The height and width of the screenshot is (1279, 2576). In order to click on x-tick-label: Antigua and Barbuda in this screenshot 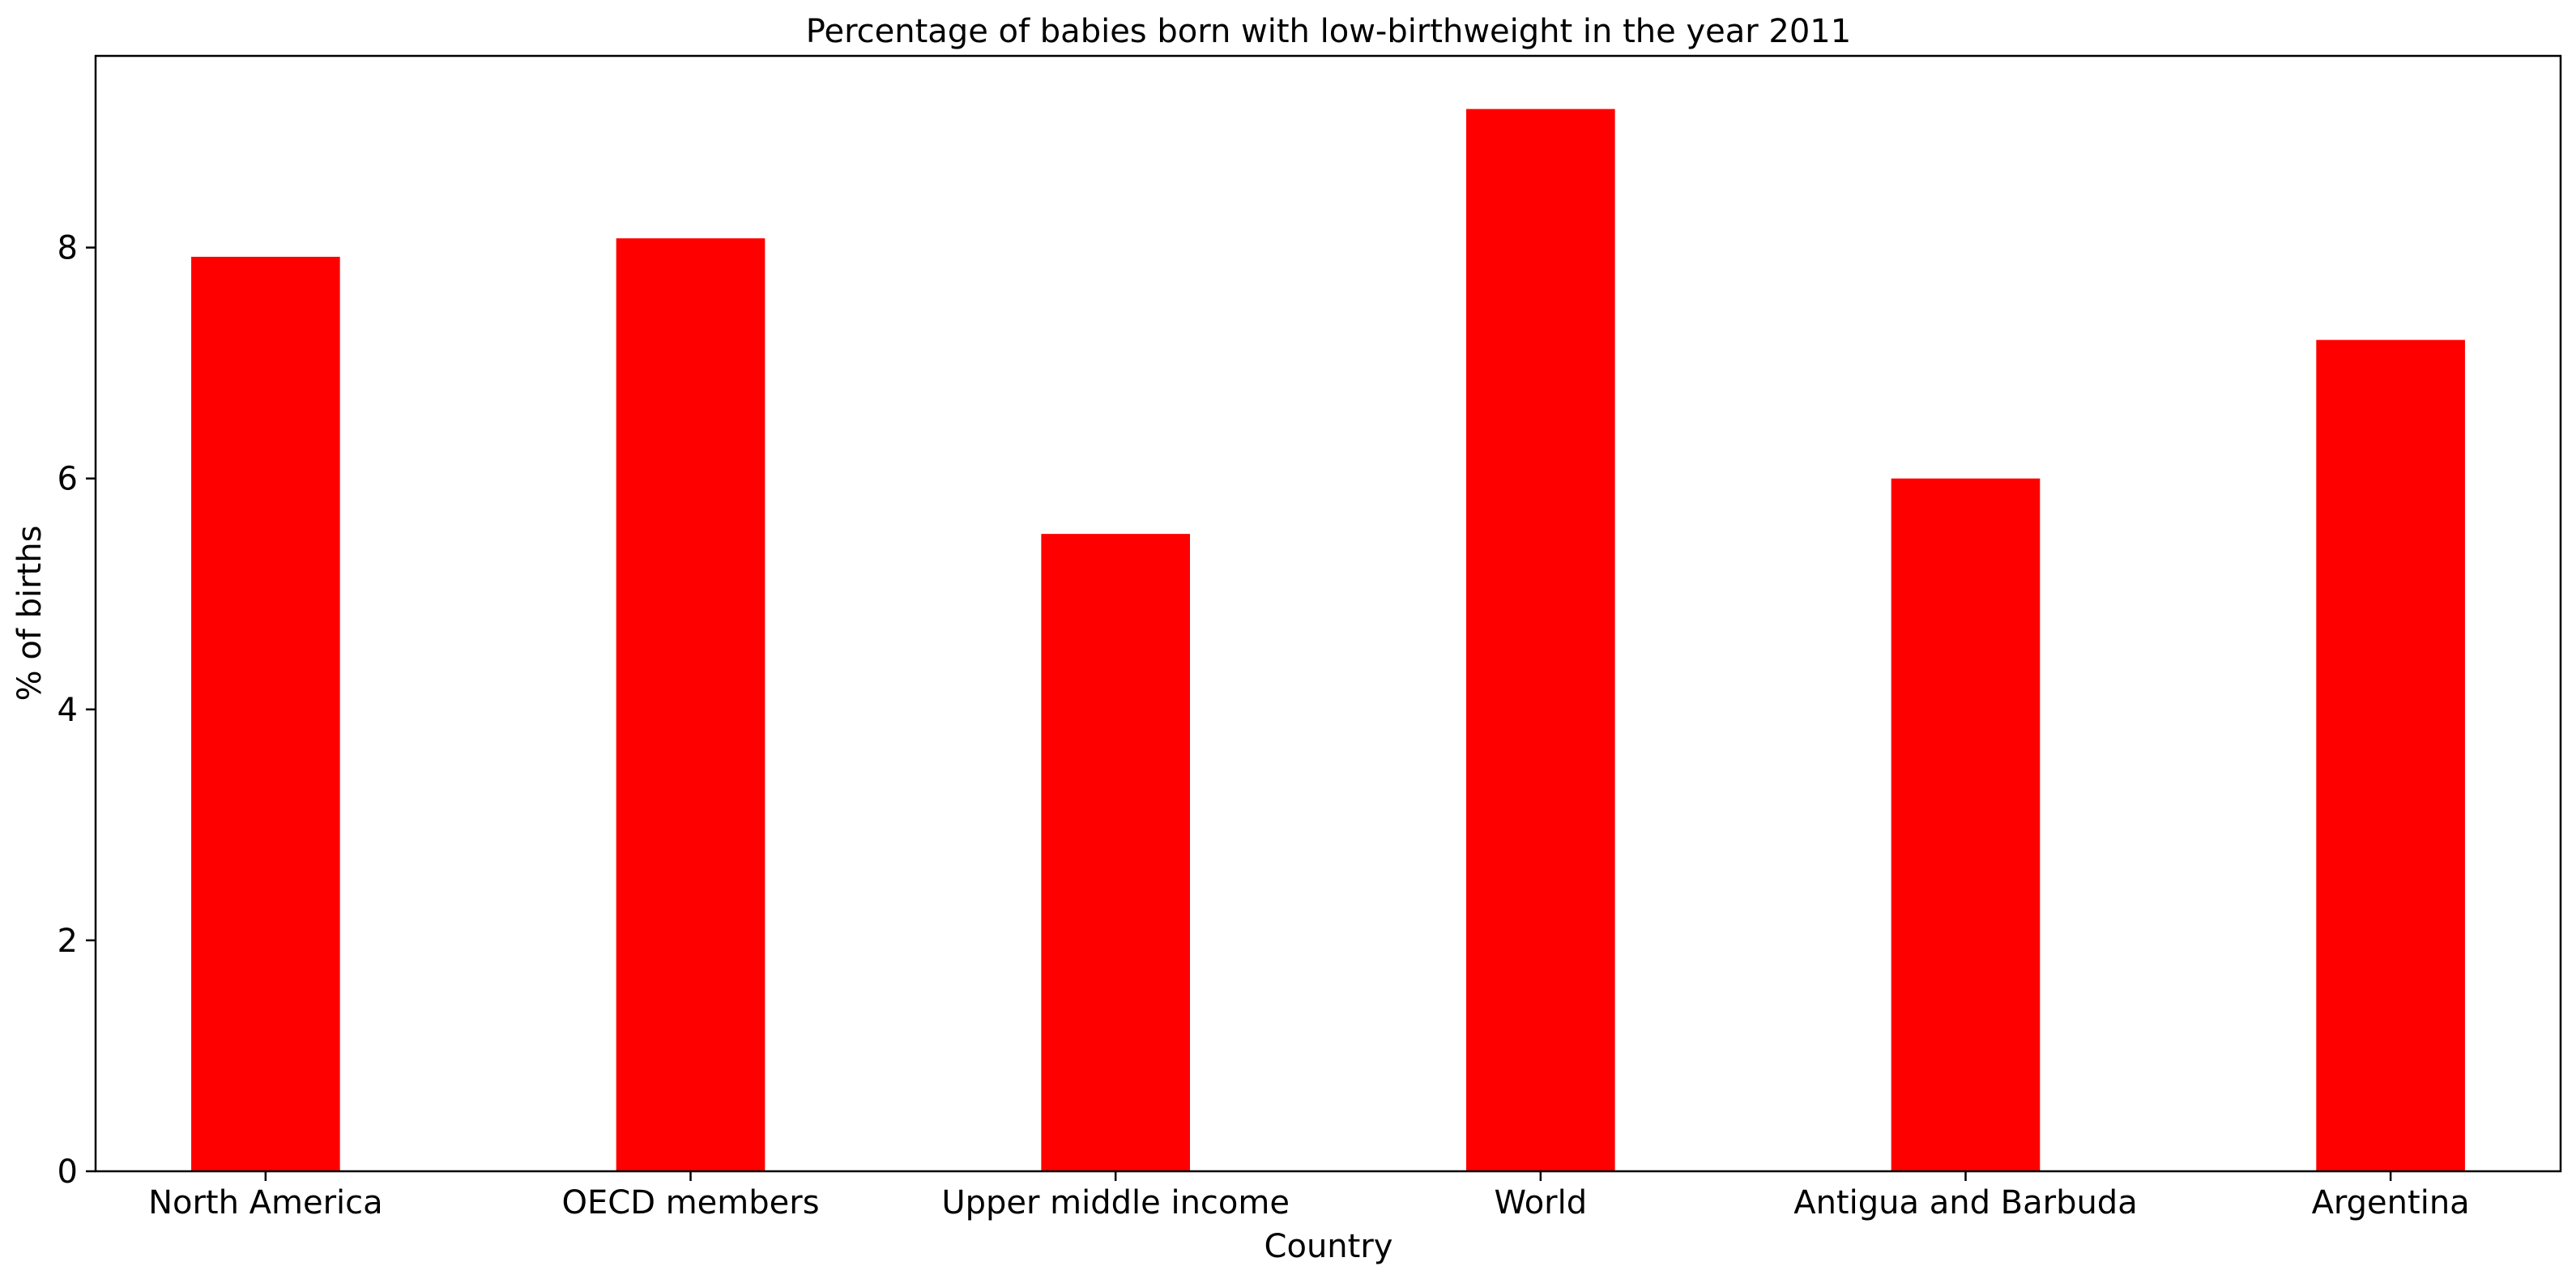, I will do `click(1966, 1202)`.